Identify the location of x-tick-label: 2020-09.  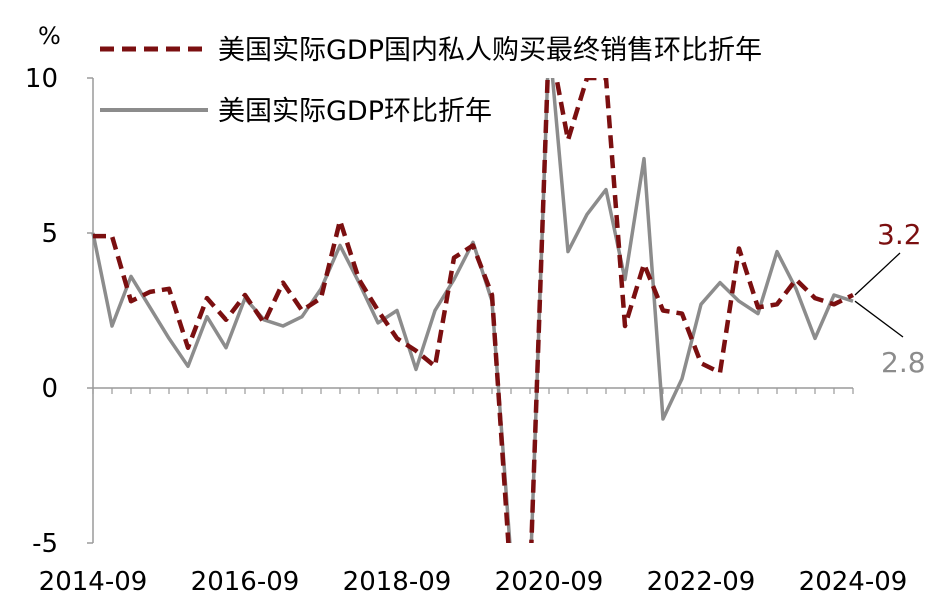
(549, 582).